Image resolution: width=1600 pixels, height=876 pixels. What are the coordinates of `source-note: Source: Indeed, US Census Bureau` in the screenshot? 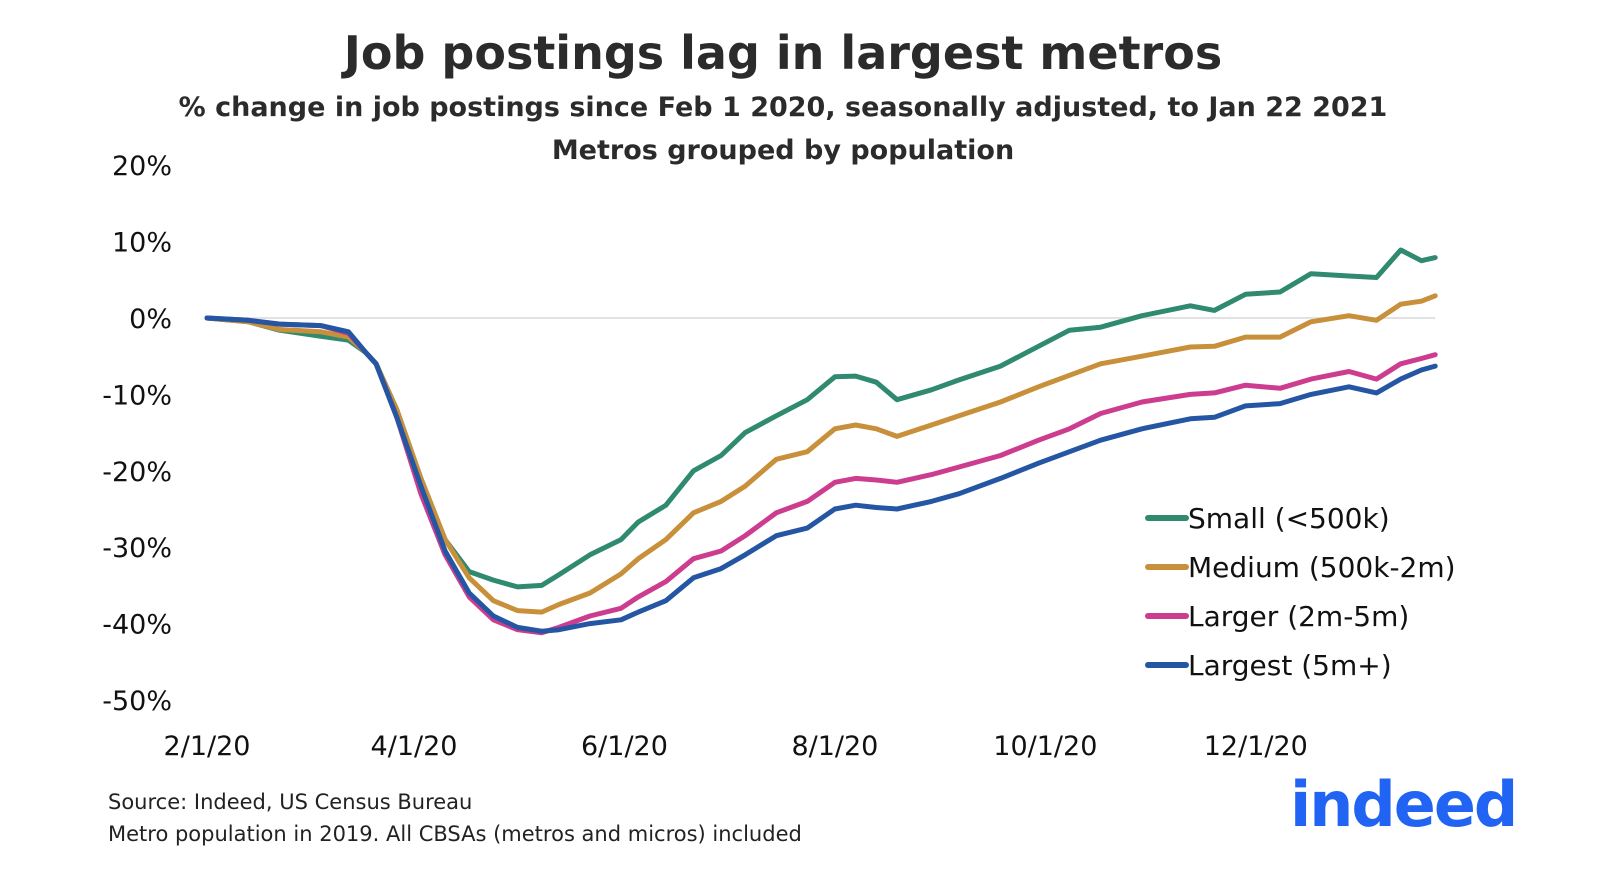 It's located at (290, 802).